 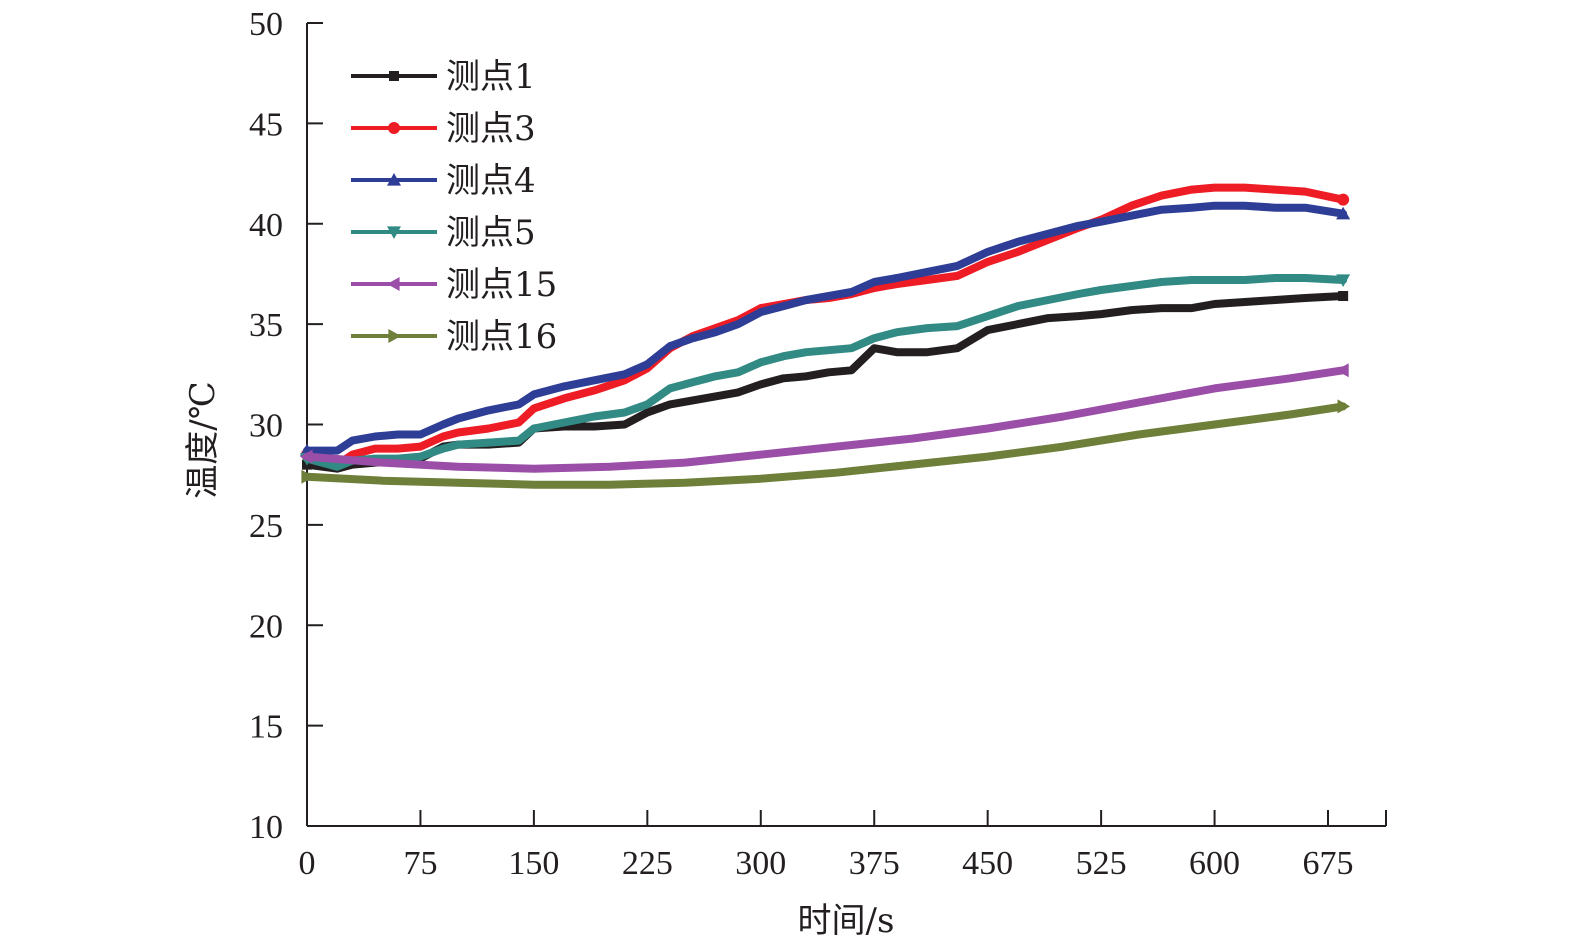 I want to click on x-axis-title: 时间/s, so click(x=846, y=921).